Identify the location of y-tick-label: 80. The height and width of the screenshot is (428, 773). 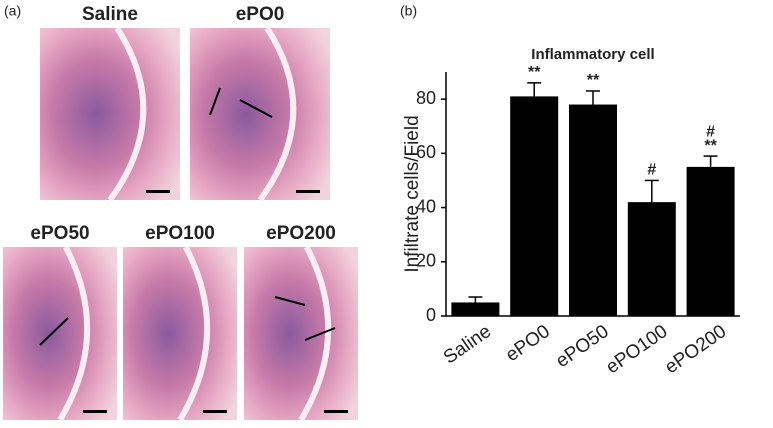
(426, 98).